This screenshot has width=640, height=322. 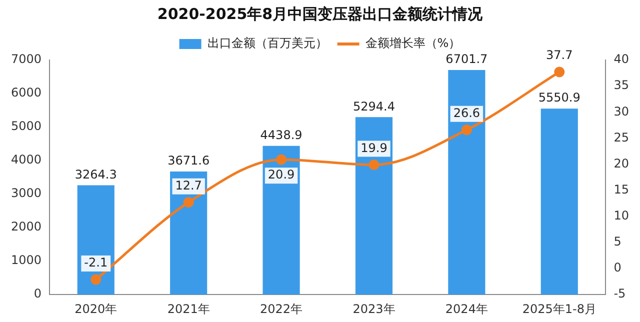 I want to click on y2-tick-label: 10, so click(x=622, y=215).